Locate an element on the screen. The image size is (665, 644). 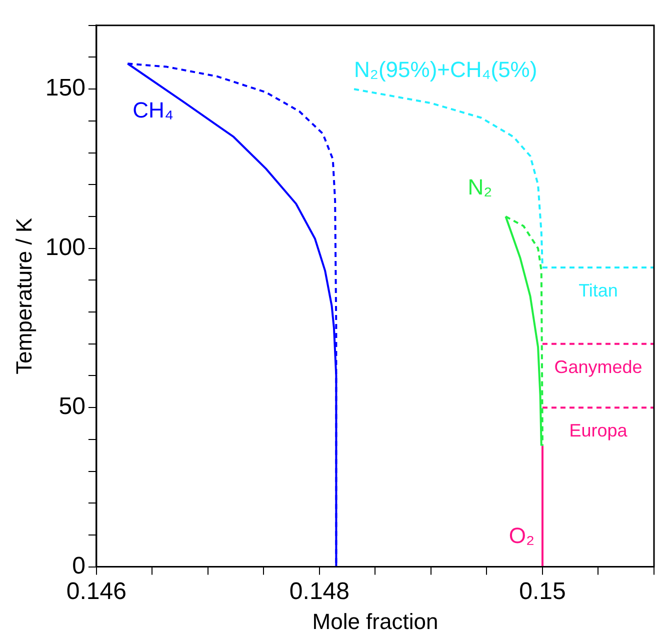
x-tick-label: 0.15 is located at coordinates (542, 591).